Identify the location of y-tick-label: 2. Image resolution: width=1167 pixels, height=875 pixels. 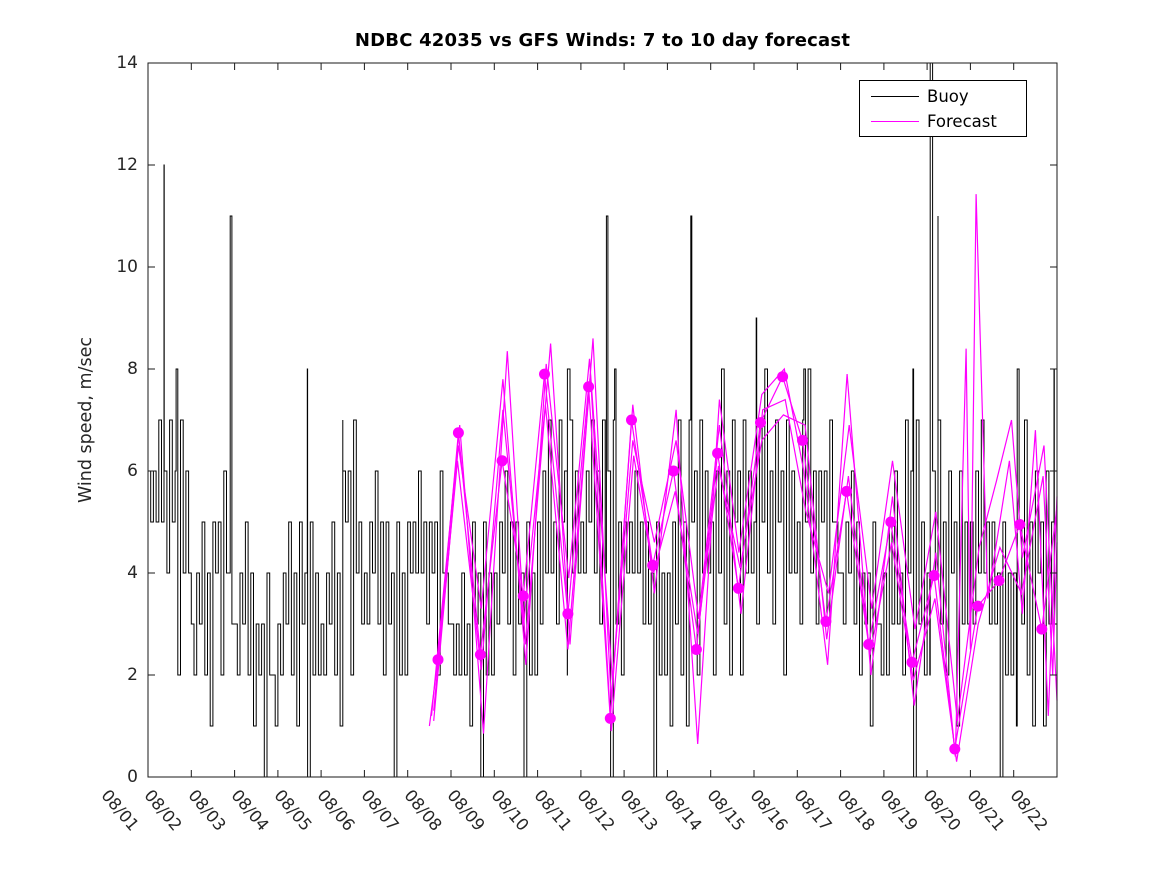
(132, 675).